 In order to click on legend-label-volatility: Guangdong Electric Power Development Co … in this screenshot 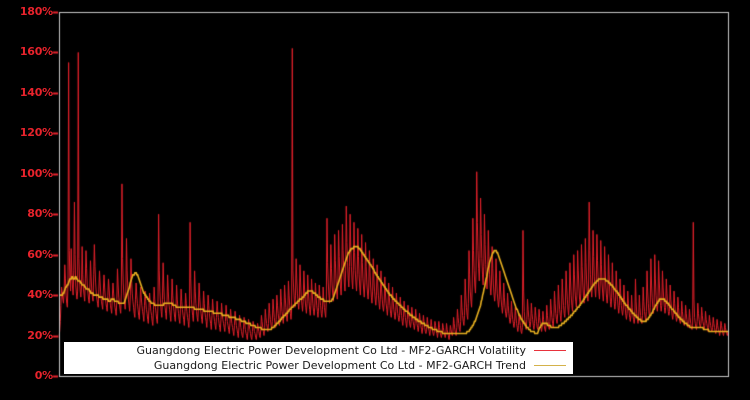, I will do `click(331, 350)`.